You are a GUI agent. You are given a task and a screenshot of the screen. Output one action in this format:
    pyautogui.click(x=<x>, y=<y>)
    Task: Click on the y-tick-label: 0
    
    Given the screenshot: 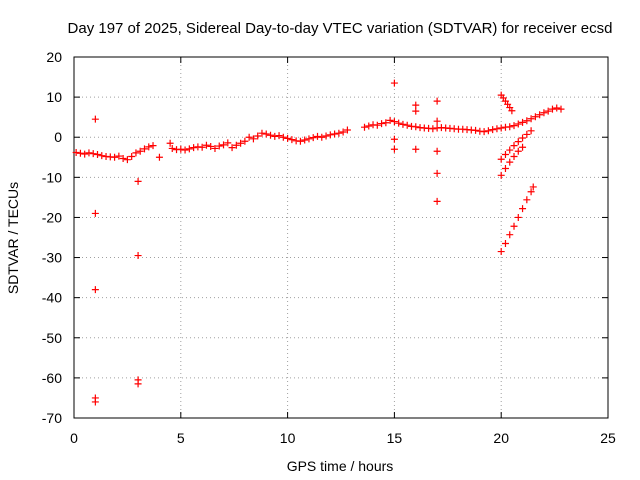 What is the action you would take?
    pyautogui.click(x=58, y=137)
    